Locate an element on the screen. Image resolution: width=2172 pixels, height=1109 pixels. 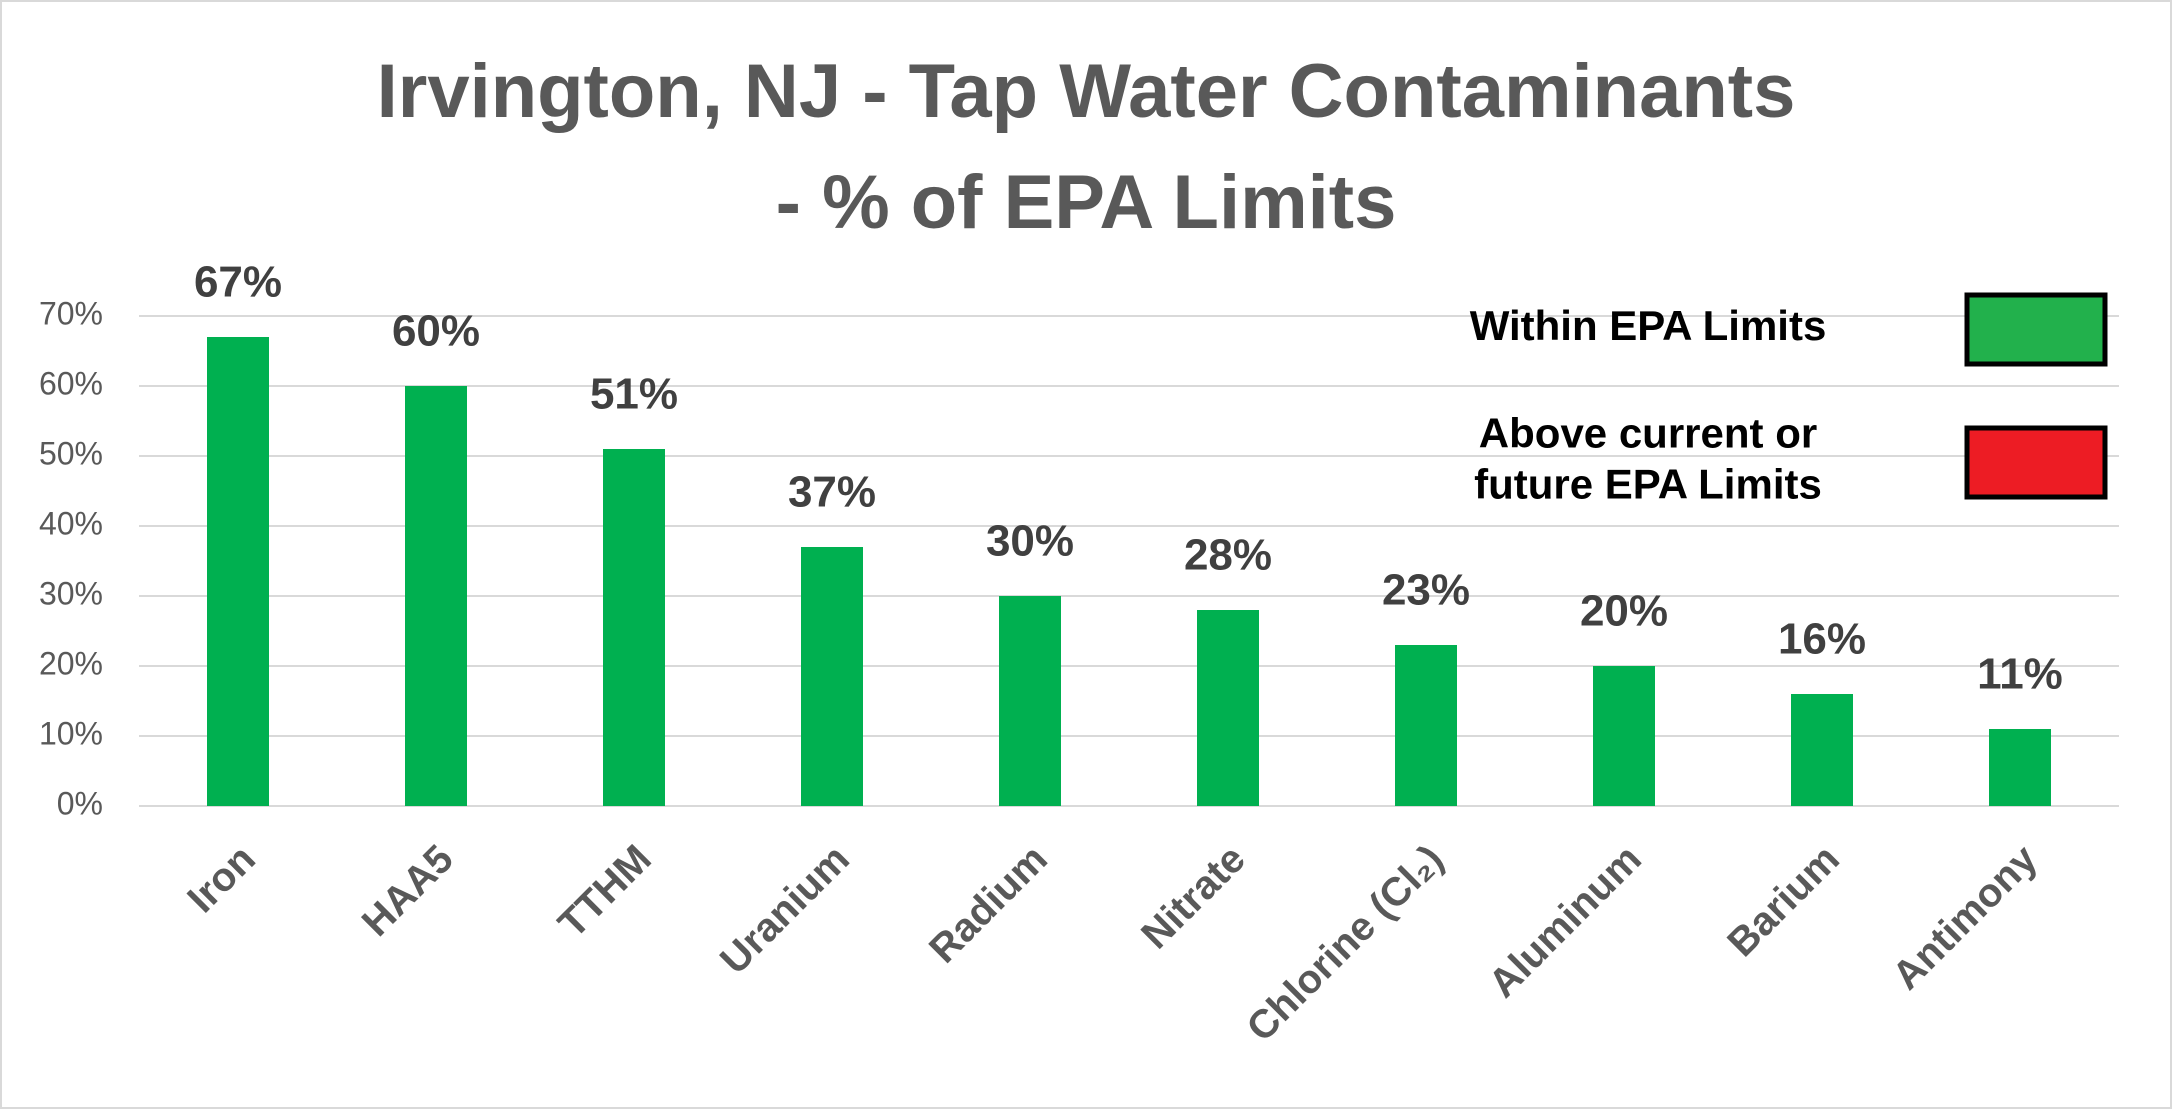
value-label: 67% is located at coordinates (238, 282).